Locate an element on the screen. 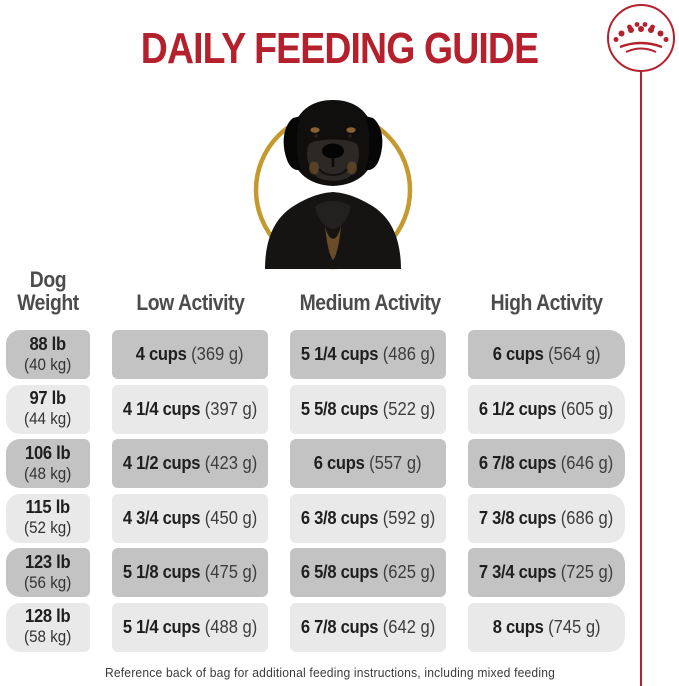 The image size is (679, 686). medium-activity-cell: 6 3/8 cups (592 g) is located at coordinates (368, 518).